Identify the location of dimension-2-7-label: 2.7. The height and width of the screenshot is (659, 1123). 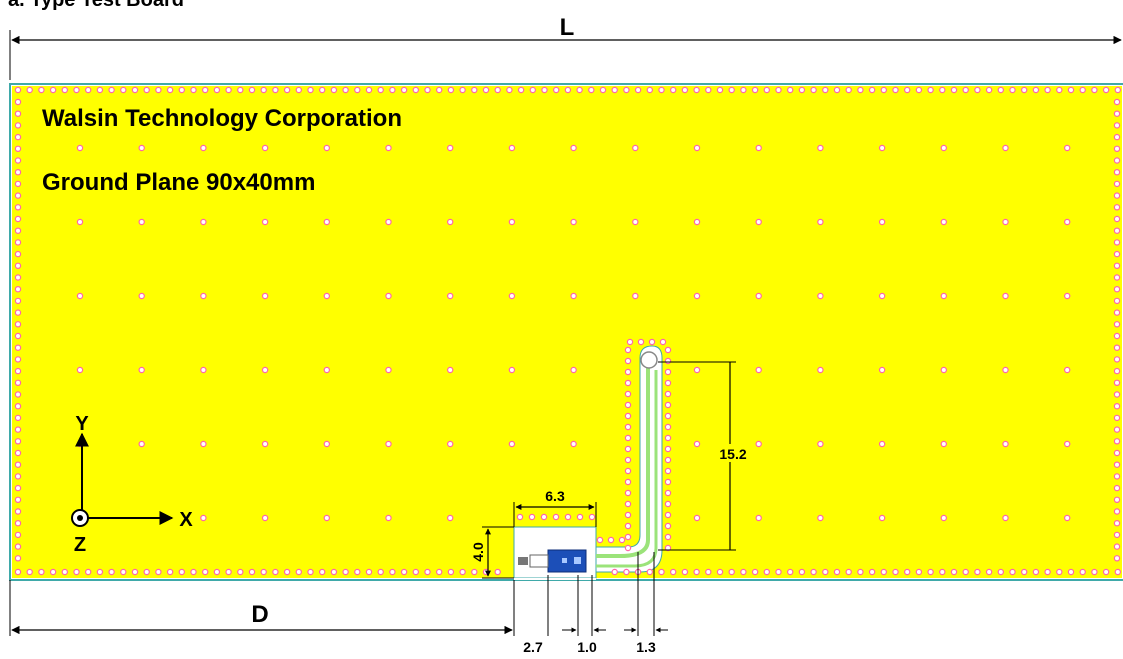
(533, 647).